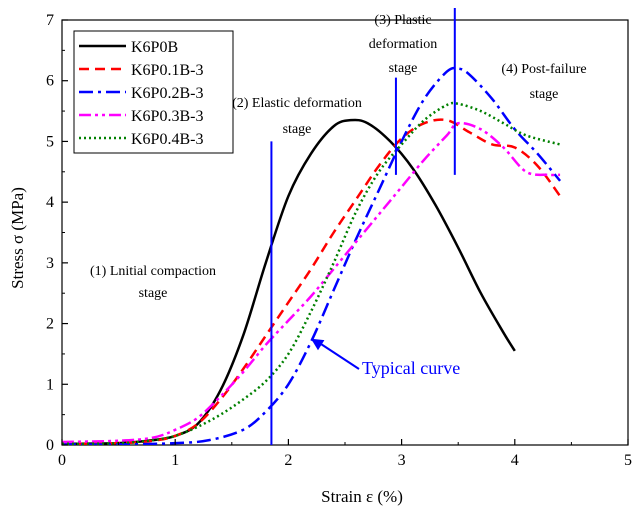 This screenshot has width=632, height=513. Describe the element at coordinates (153, 293) in the screenshot. I see `annotation-stage1-line: stage` at that location.